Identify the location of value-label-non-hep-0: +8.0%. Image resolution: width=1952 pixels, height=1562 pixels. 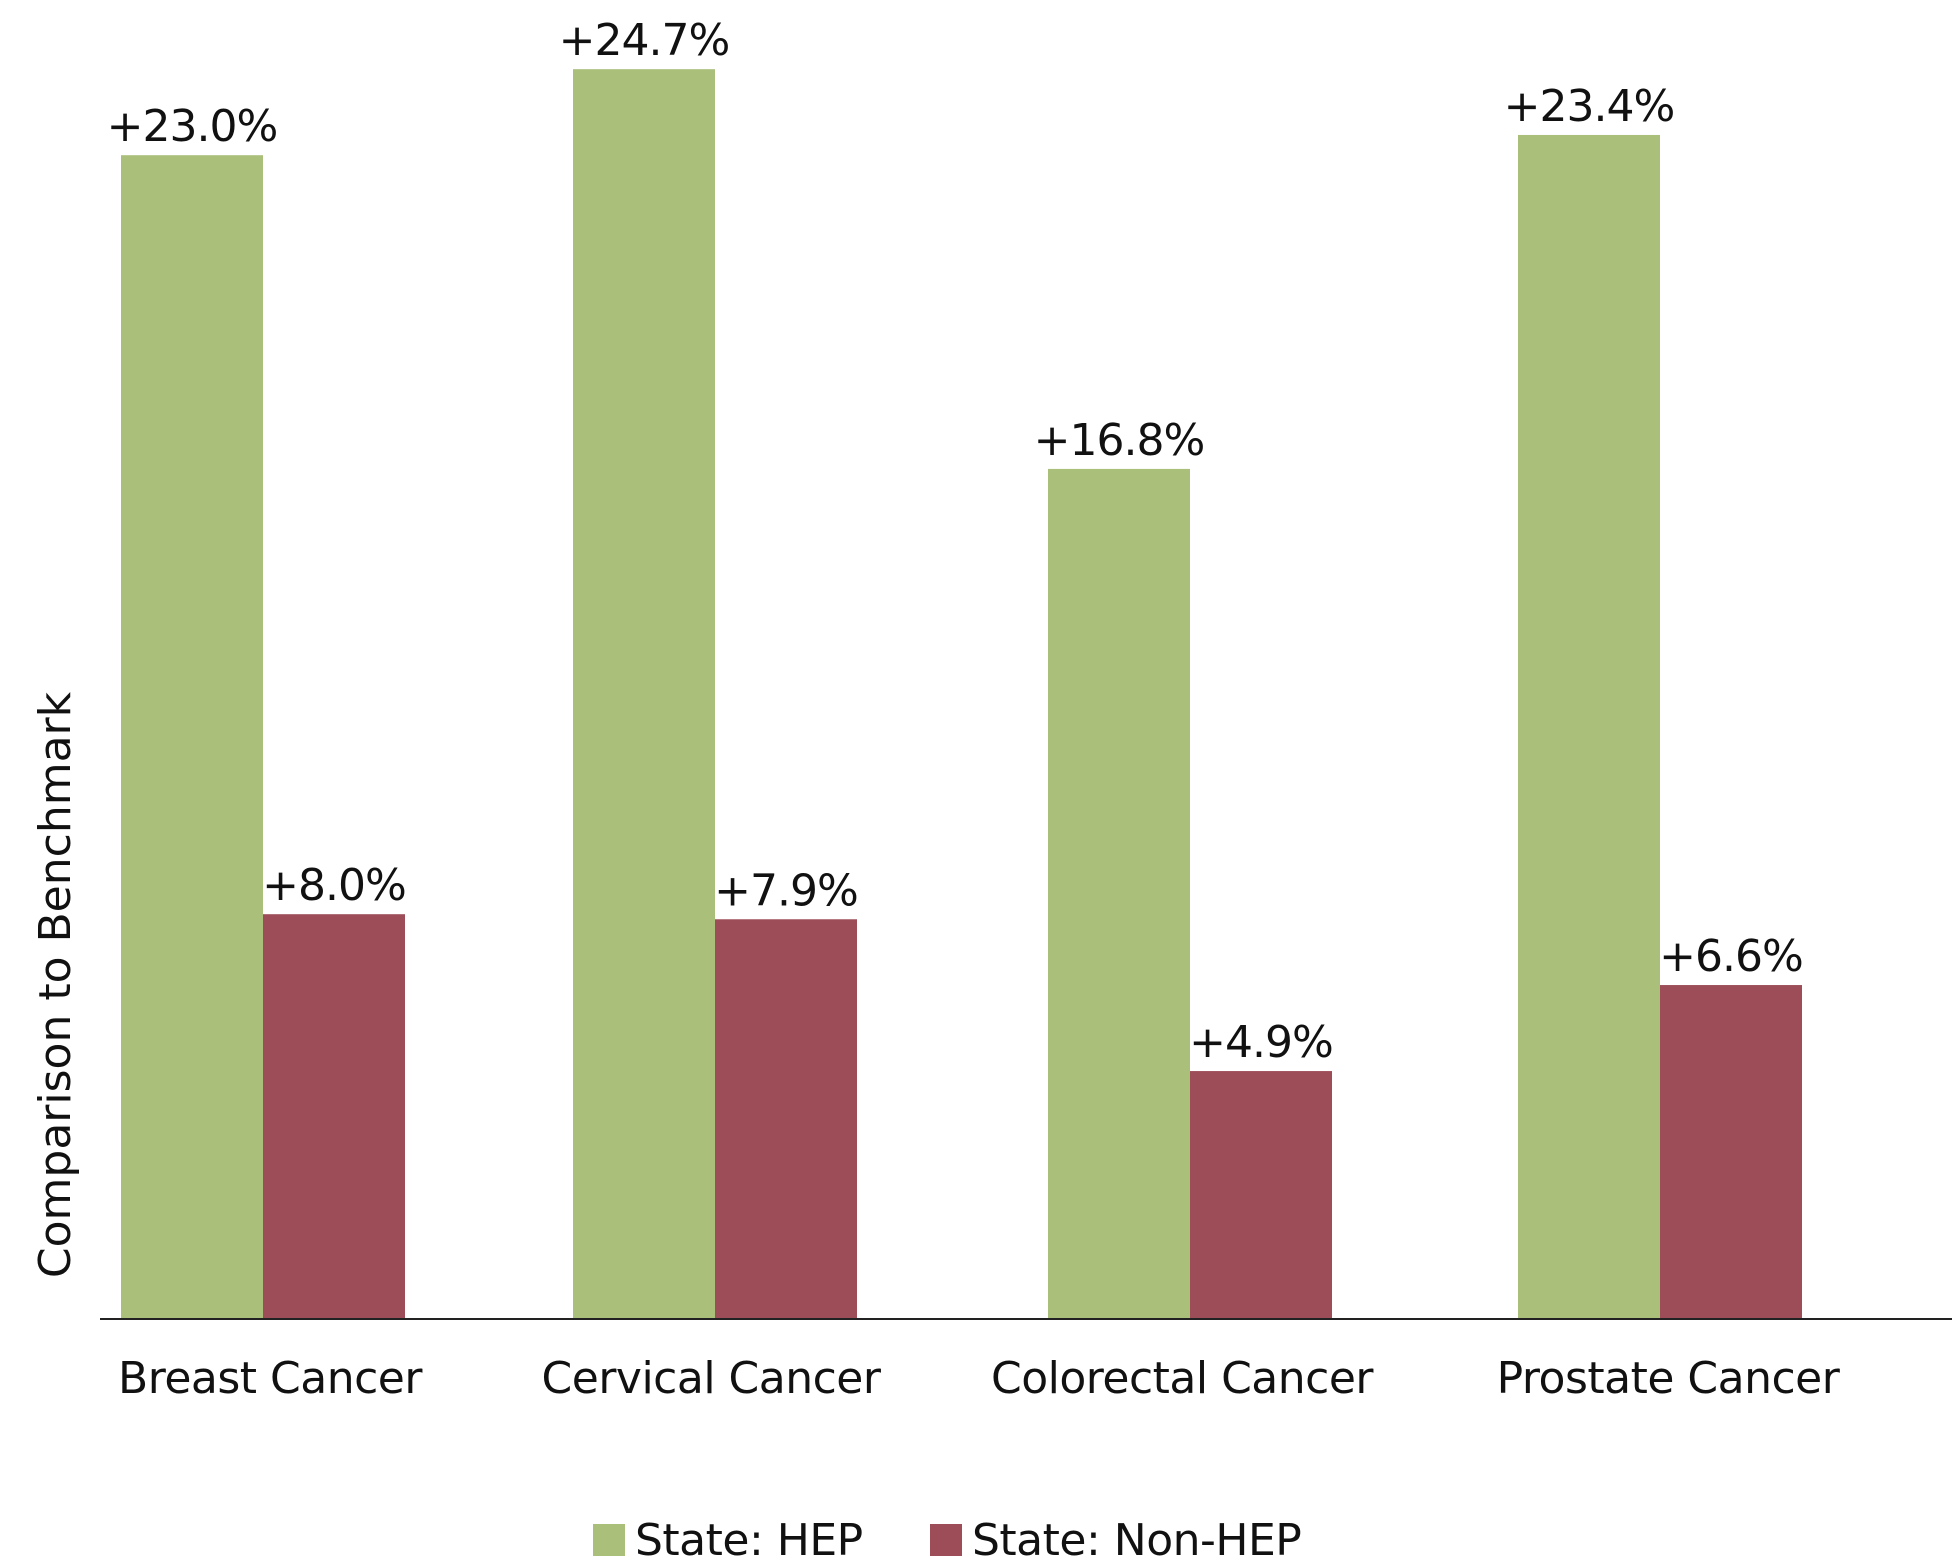
(334, 885).